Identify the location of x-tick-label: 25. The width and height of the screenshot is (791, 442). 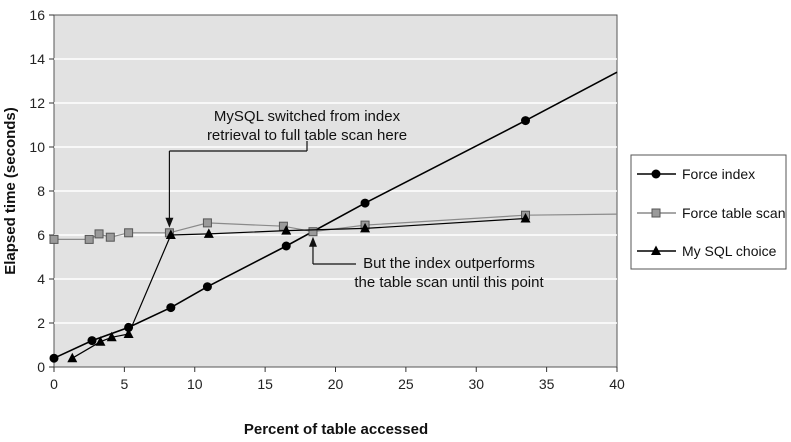
(406, 384).